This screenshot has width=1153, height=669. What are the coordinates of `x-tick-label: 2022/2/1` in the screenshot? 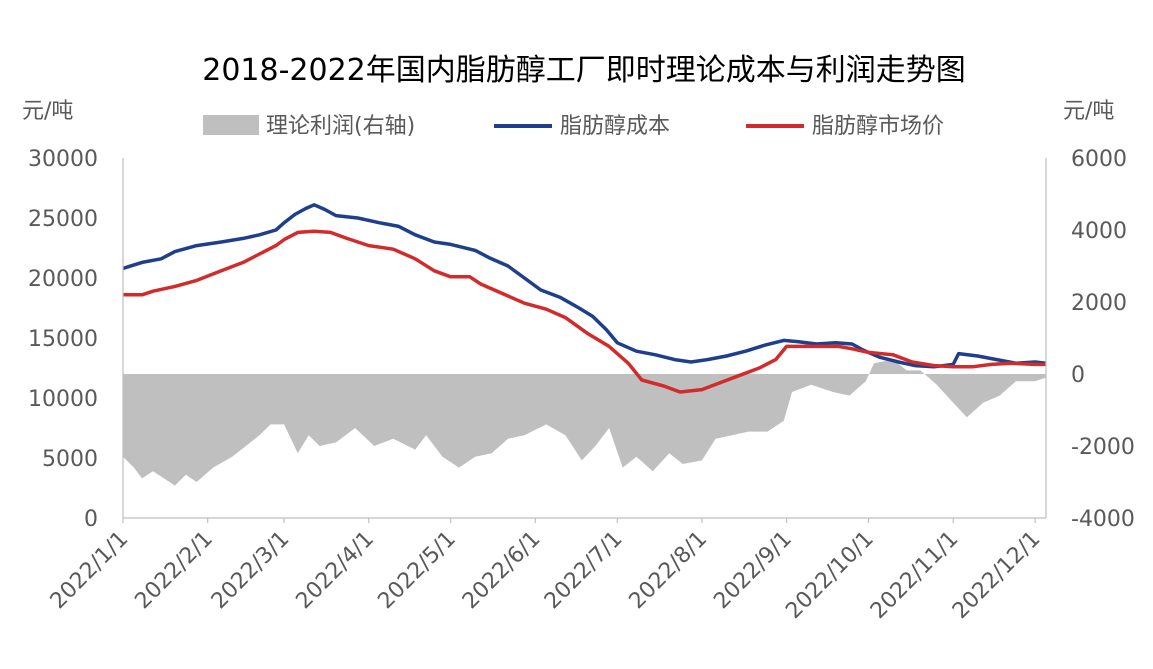 It's located at (174, 571).